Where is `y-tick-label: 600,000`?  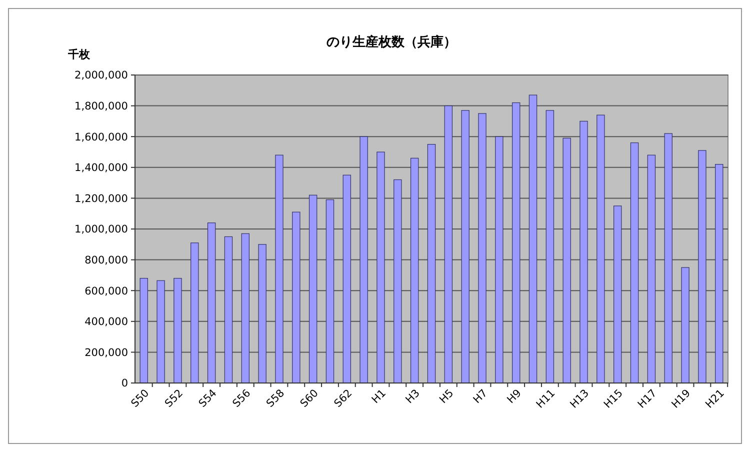
y-tick-label: 600,000 is located at coordinates (106, 291).